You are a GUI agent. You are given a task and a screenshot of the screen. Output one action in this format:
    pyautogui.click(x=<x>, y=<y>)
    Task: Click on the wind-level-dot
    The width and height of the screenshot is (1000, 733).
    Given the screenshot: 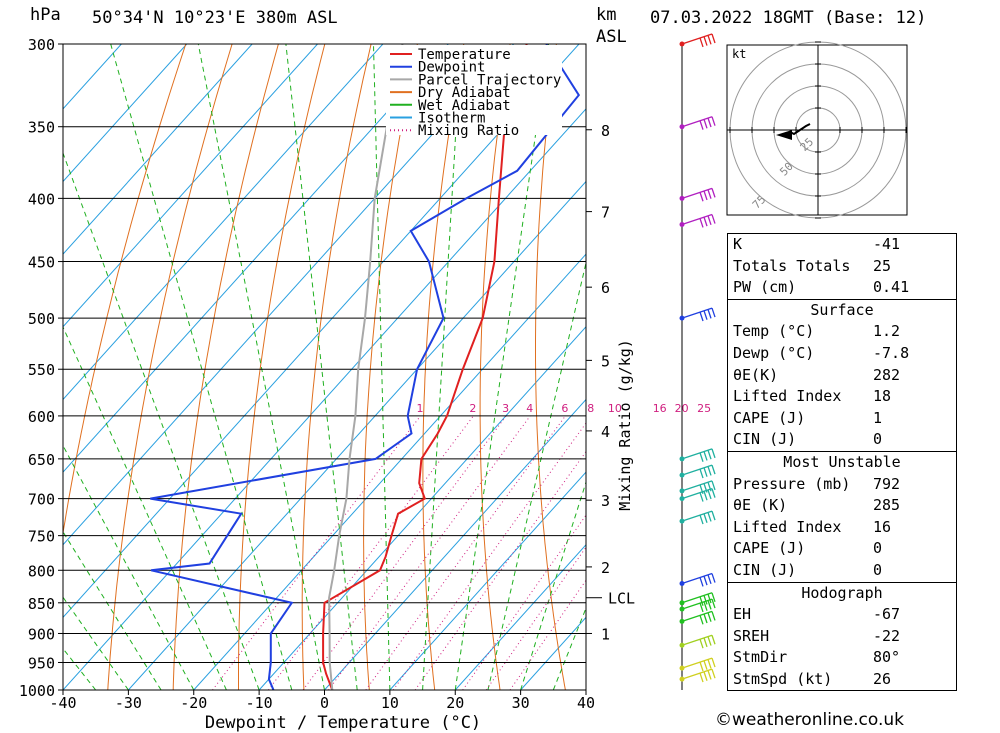 What is the action you would take?
    pyautogui.click(x=682, y=127)
    